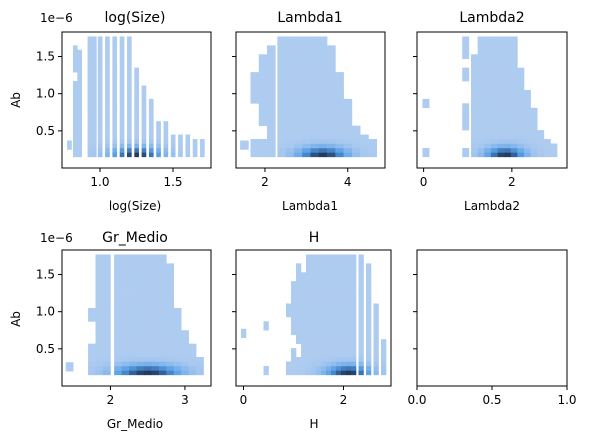  I want to click on panel-lambda2: Lambda2 Lambda2, so click(491, 111).